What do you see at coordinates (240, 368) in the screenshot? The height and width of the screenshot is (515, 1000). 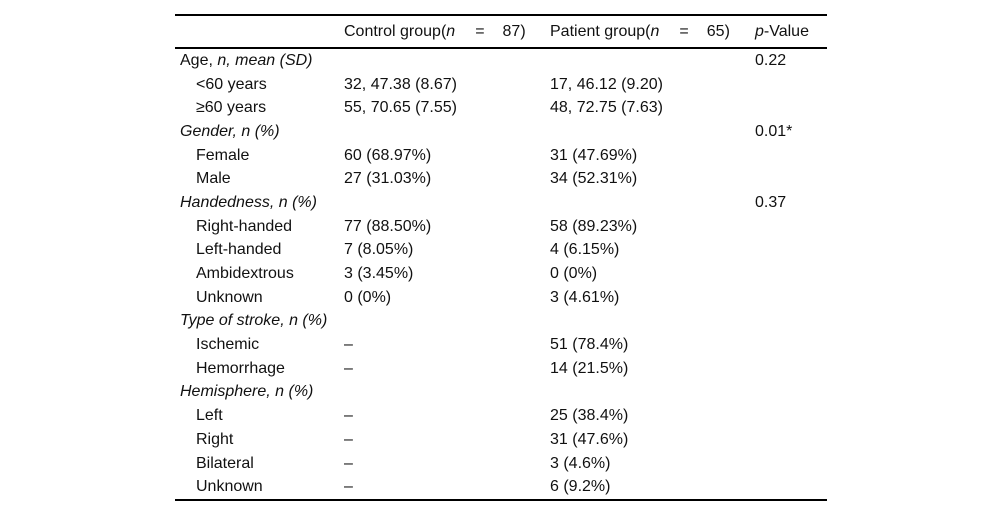 I see `row-label-plain: Hemorrhage` at bounding box center [240, 368].